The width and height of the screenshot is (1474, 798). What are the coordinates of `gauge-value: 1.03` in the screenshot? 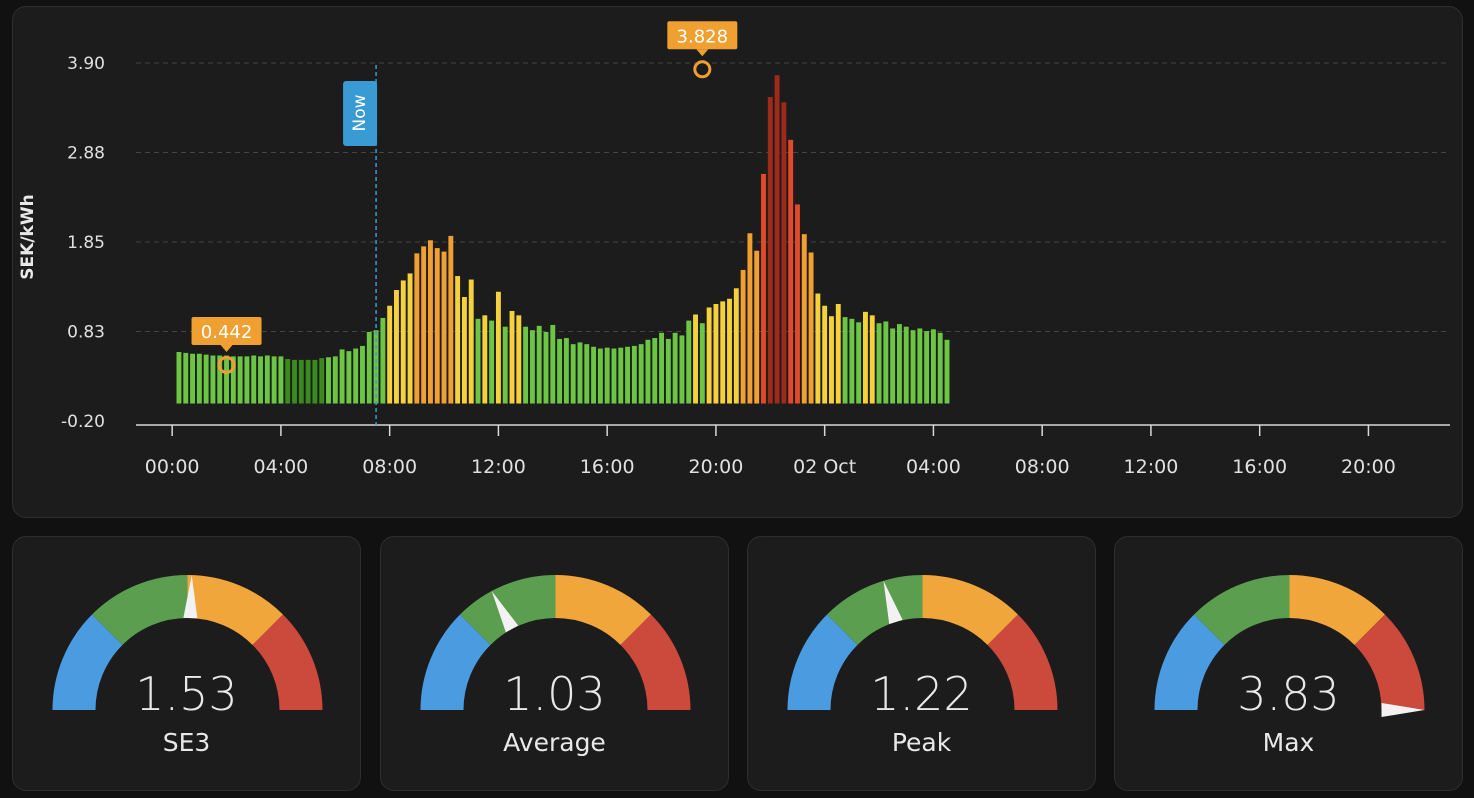 It's located at (554, 694).